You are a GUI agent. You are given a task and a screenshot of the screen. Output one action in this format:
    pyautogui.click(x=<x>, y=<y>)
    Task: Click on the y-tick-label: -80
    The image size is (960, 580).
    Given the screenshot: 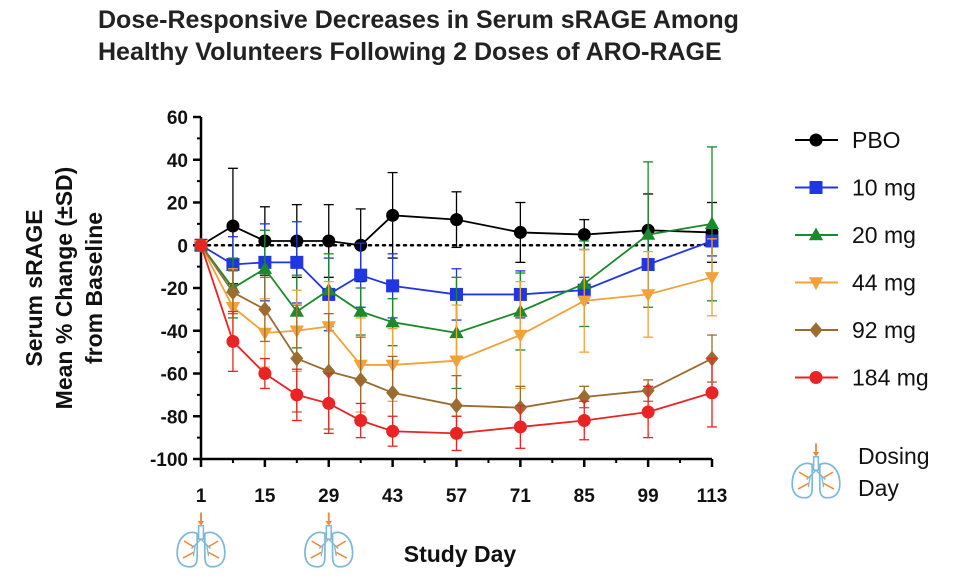 What is the action you would take?
    pyautogui.click(x=174, y=417)
    